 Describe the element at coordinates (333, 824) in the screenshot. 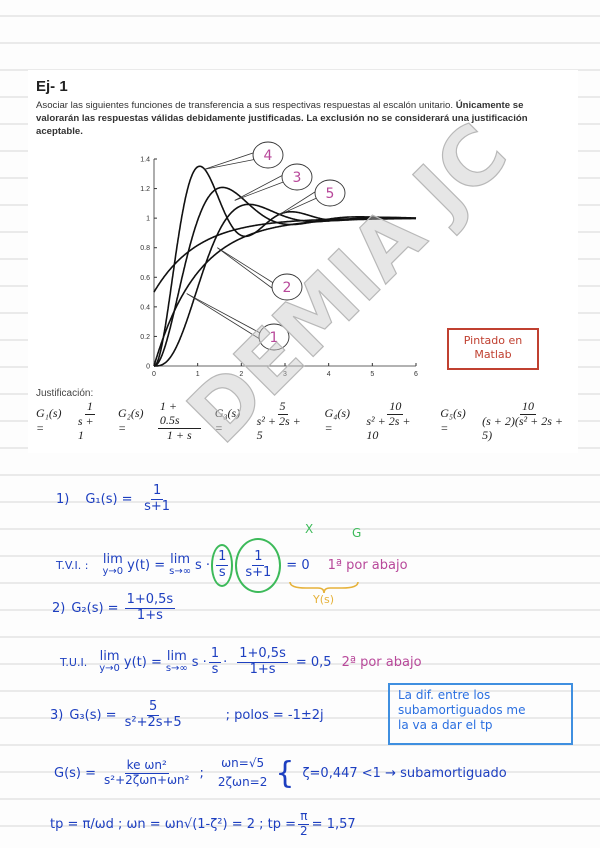

I see `tp-result: = 1,57` at that location.